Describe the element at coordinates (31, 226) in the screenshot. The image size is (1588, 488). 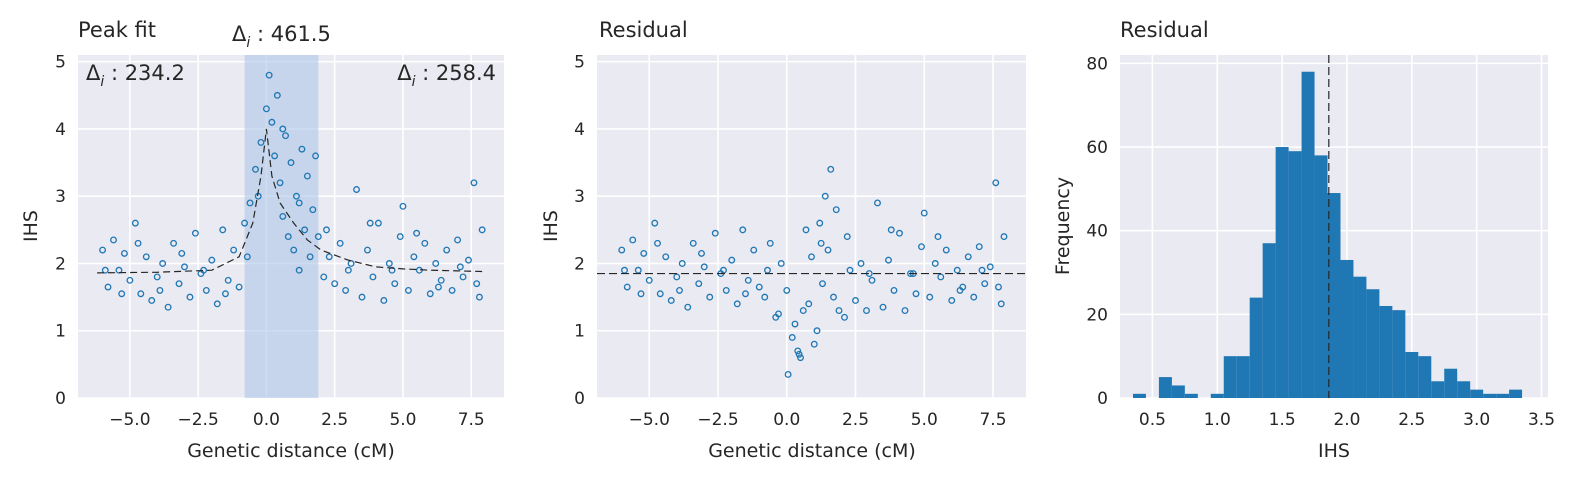
I see `panel-peak-fit-ylabel: IHS` at that location.